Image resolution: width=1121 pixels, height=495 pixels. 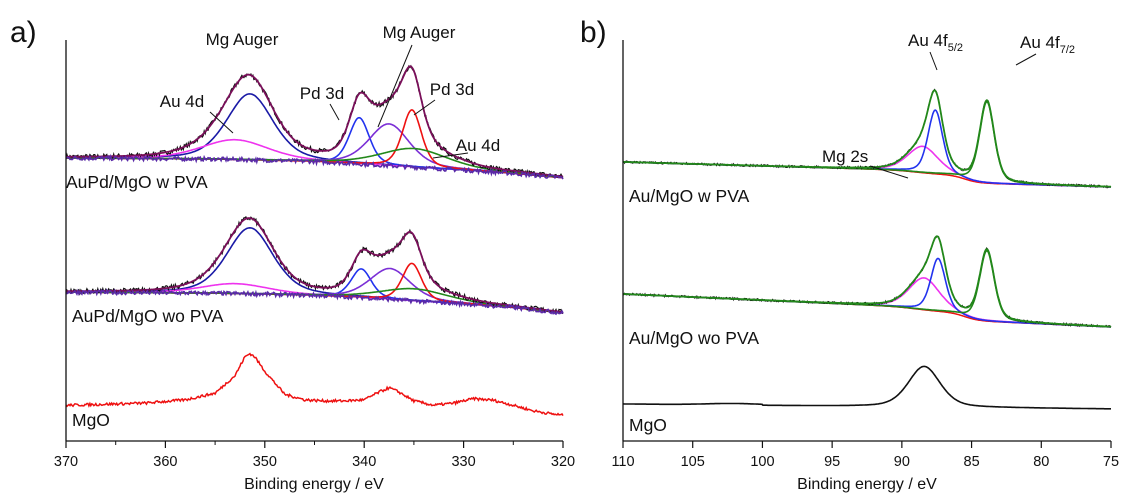 I want to click on panel-a-letter: a), so click(x=23, y=32).